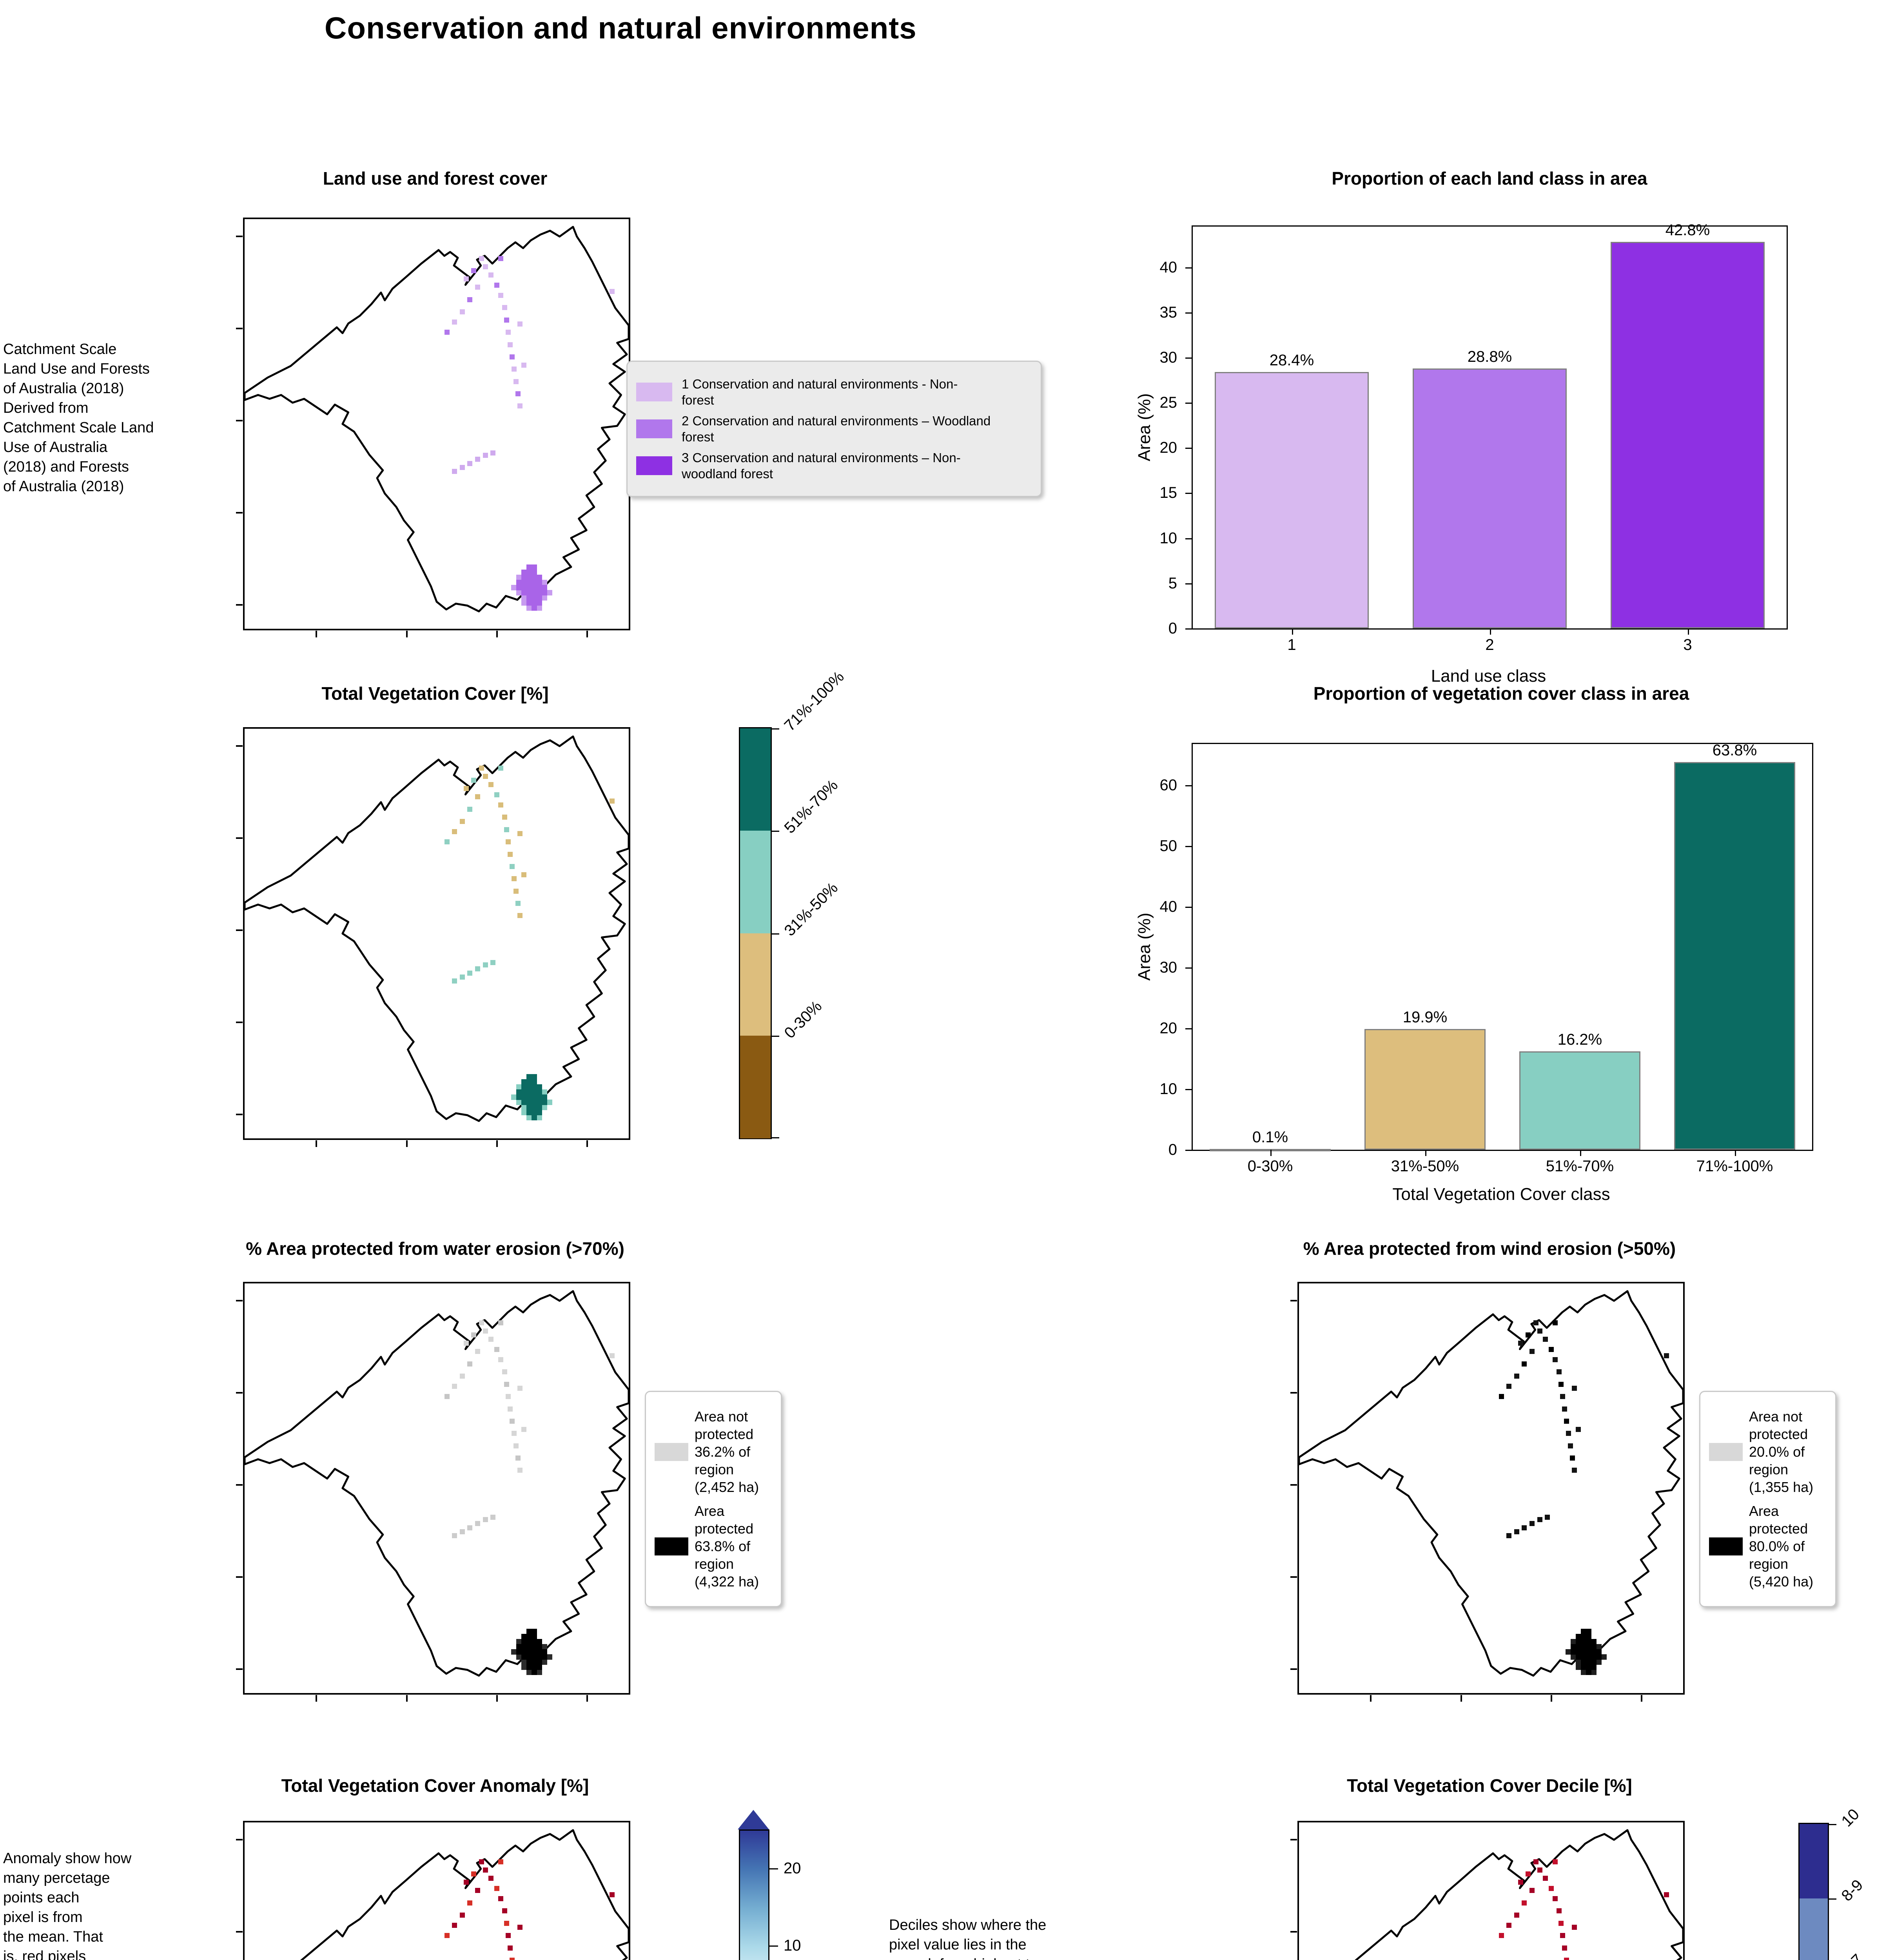 This screenshot has width=1885, height=1960. What do you see at coordinates (792, 1868) in the screenshot?
I see `colorbar-tick-label: 20` at bounding box center [792, 1868].